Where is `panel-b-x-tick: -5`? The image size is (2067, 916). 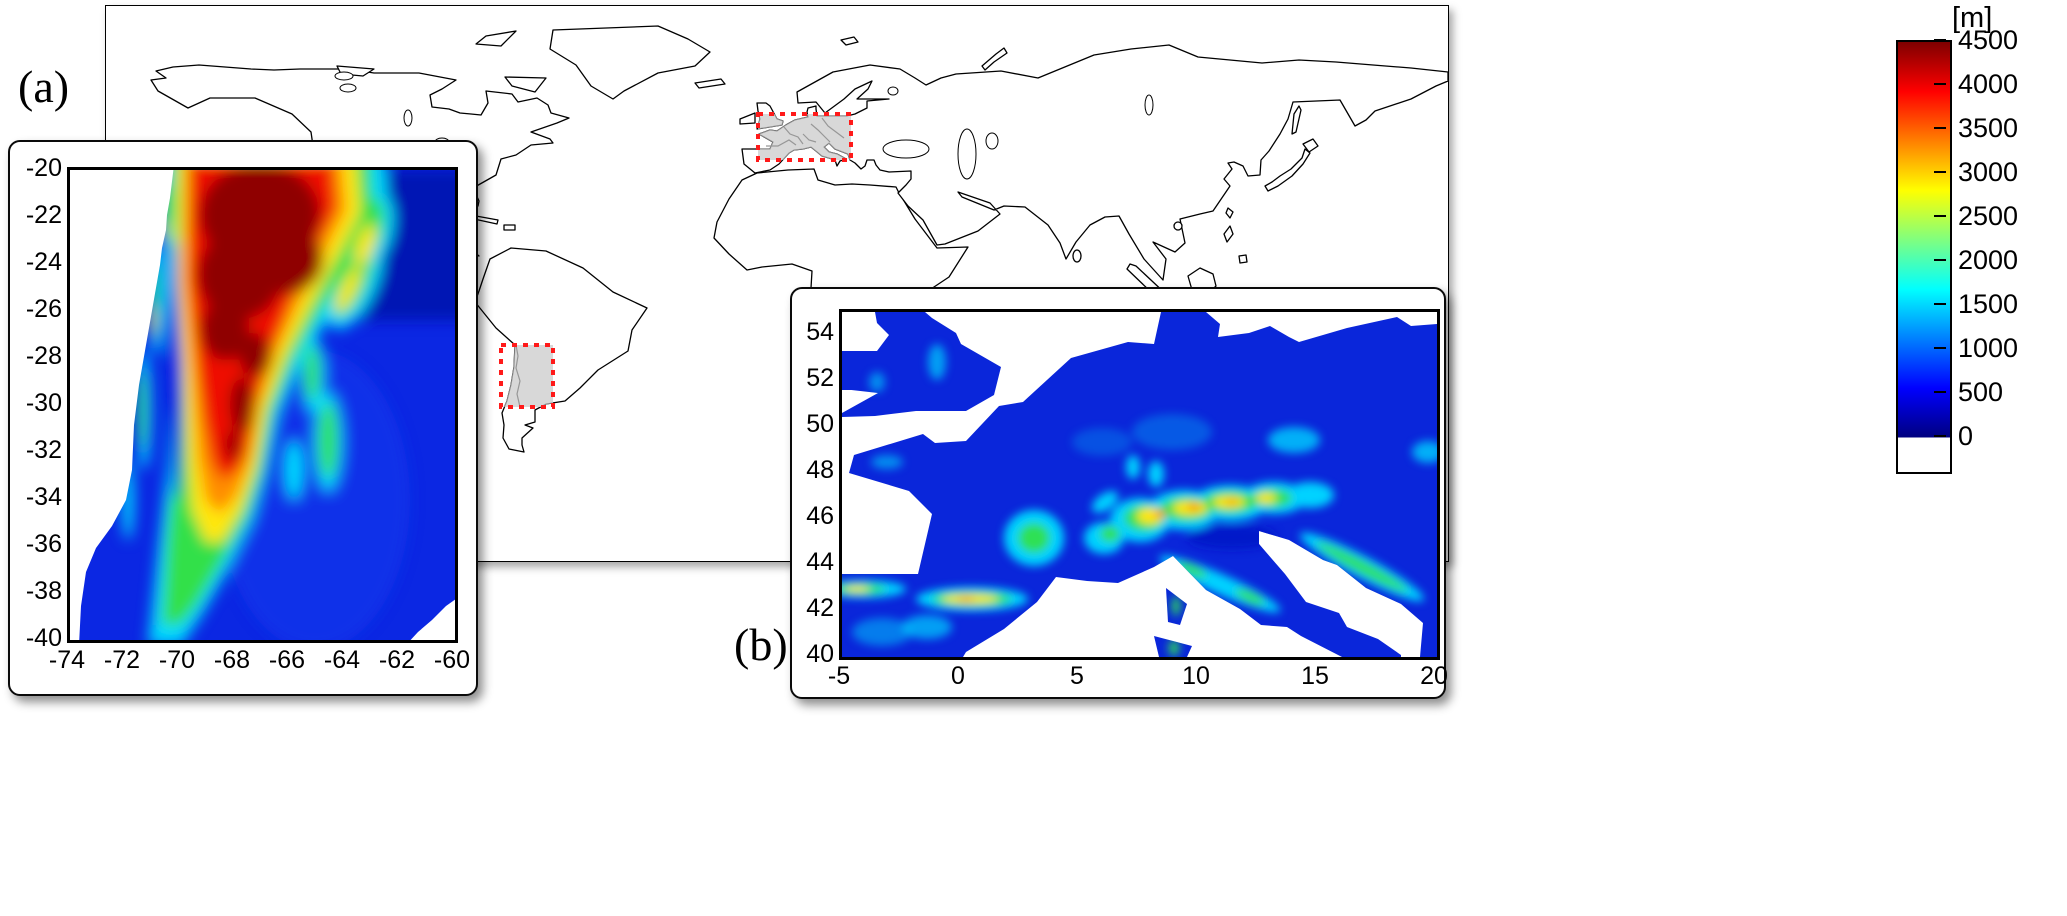 panel-b-x-tick: -5 is located at coordinates (839, 676).